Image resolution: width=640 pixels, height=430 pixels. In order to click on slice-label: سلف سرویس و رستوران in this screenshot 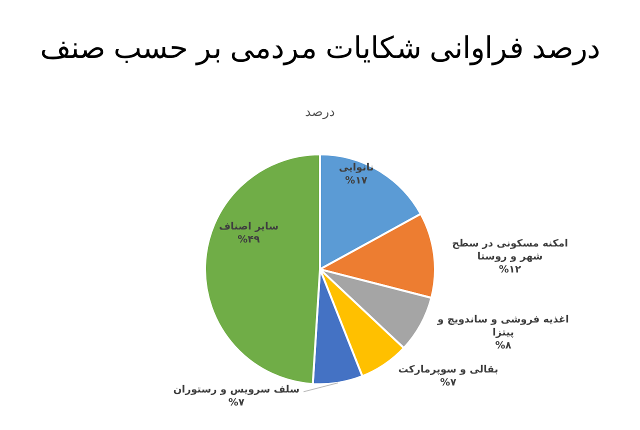, I will do `click(236, 390)`.